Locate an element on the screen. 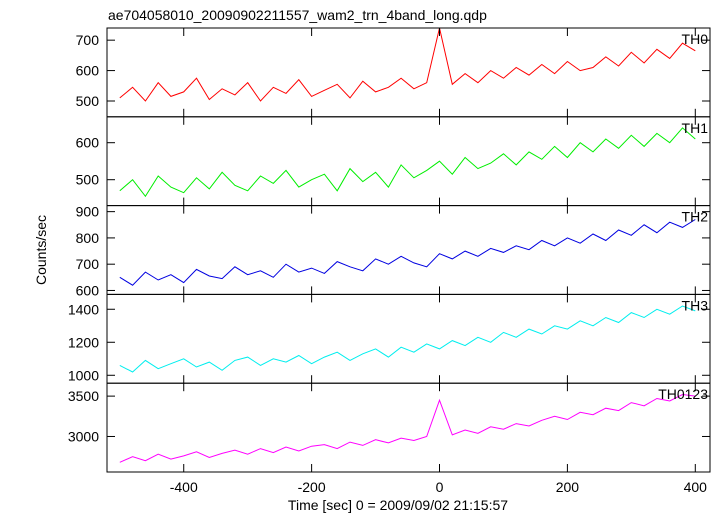  x-tick-label: 400 is located at coordinates (696, 487).